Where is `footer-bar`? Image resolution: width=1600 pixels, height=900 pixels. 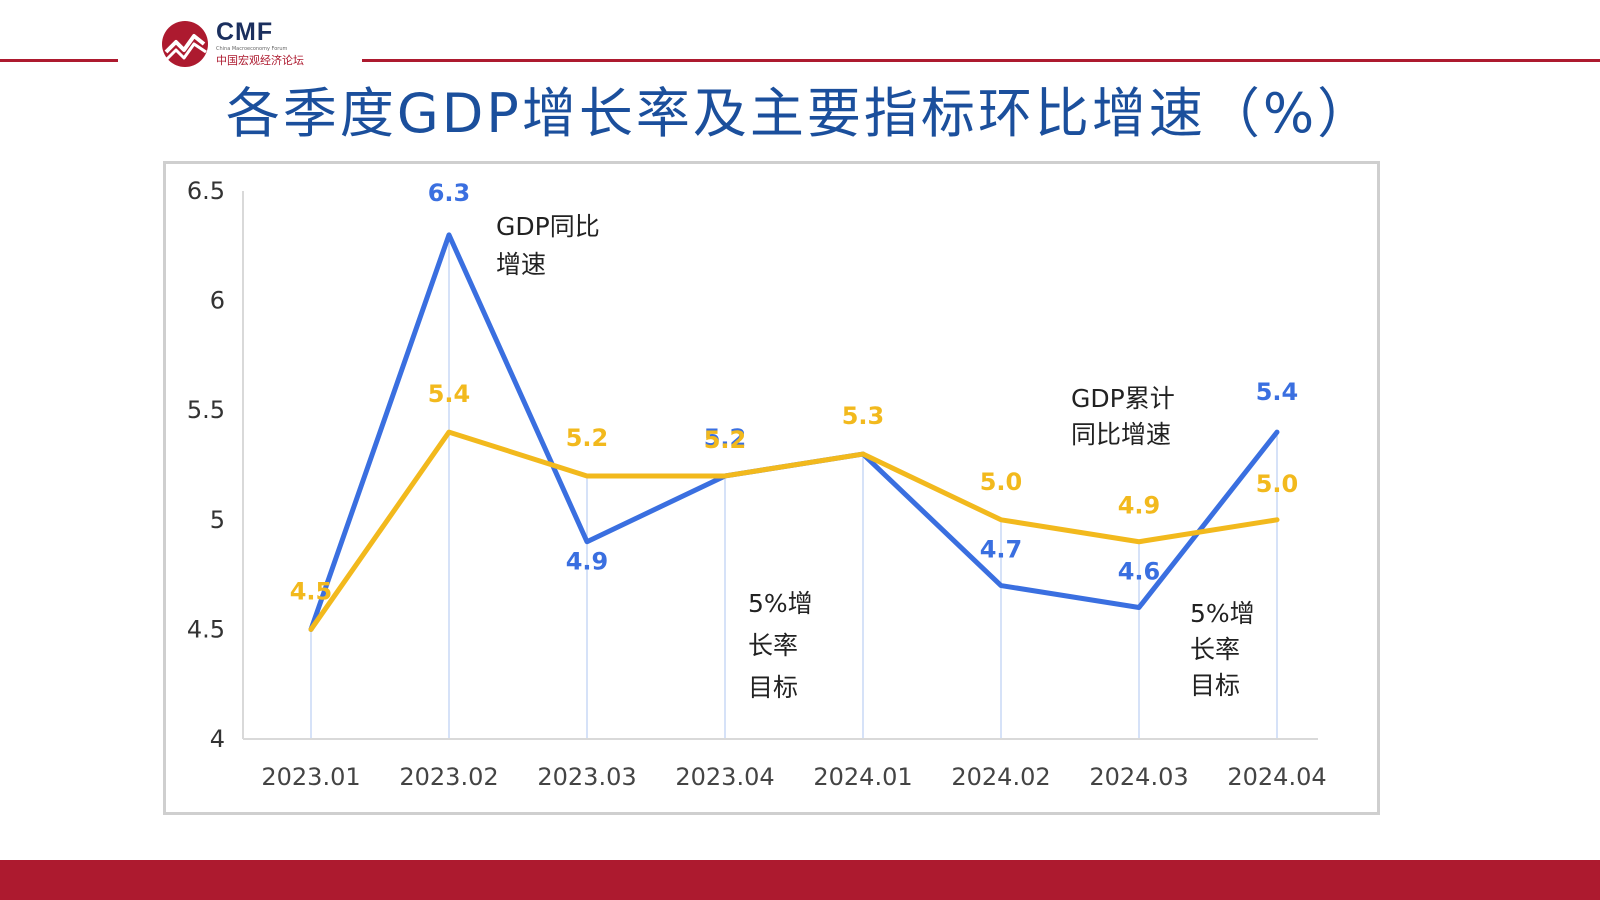
footer-bar is located at coordinates (800, 880).